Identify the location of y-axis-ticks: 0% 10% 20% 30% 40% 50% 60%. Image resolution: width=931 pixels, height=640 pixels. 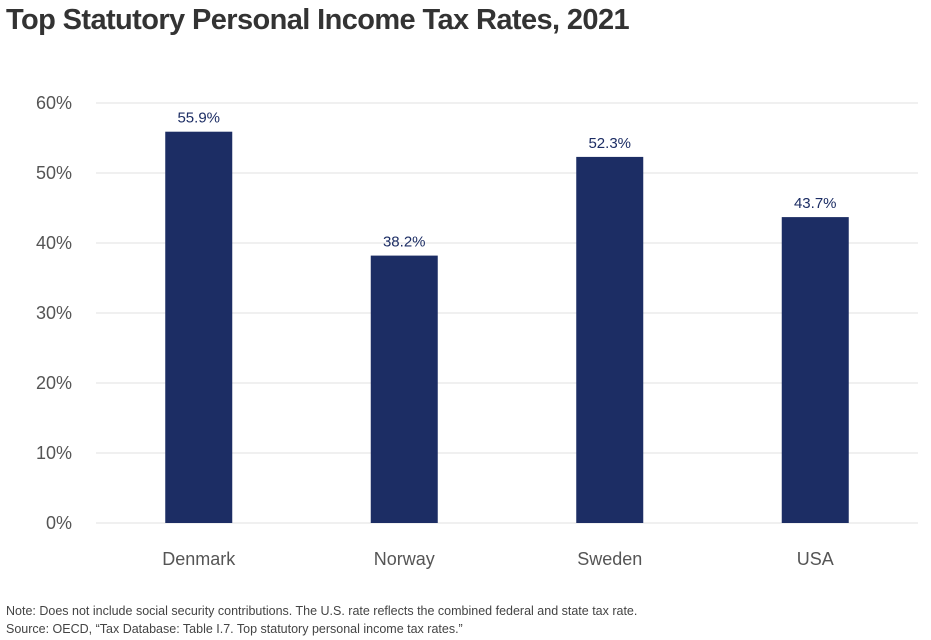
(54, 313).